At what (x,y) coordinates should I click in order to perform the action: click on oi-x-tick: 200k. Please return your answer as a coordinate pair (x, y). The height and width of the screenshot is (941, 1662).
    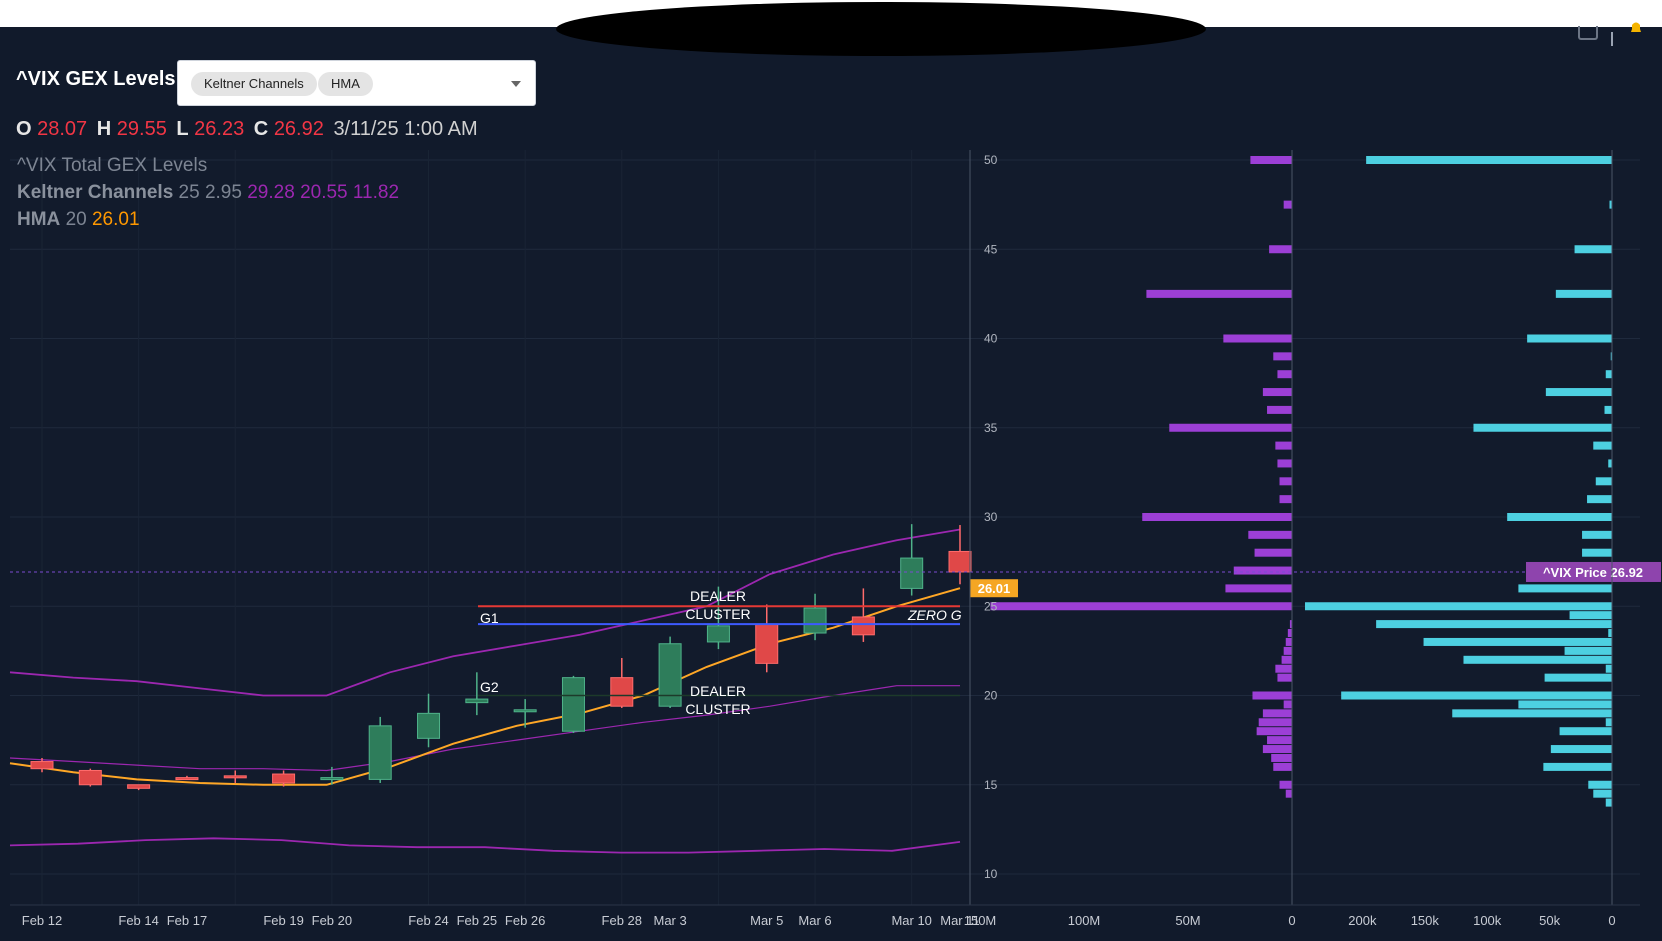
    Looking at the image, I should click on (1362, 920).